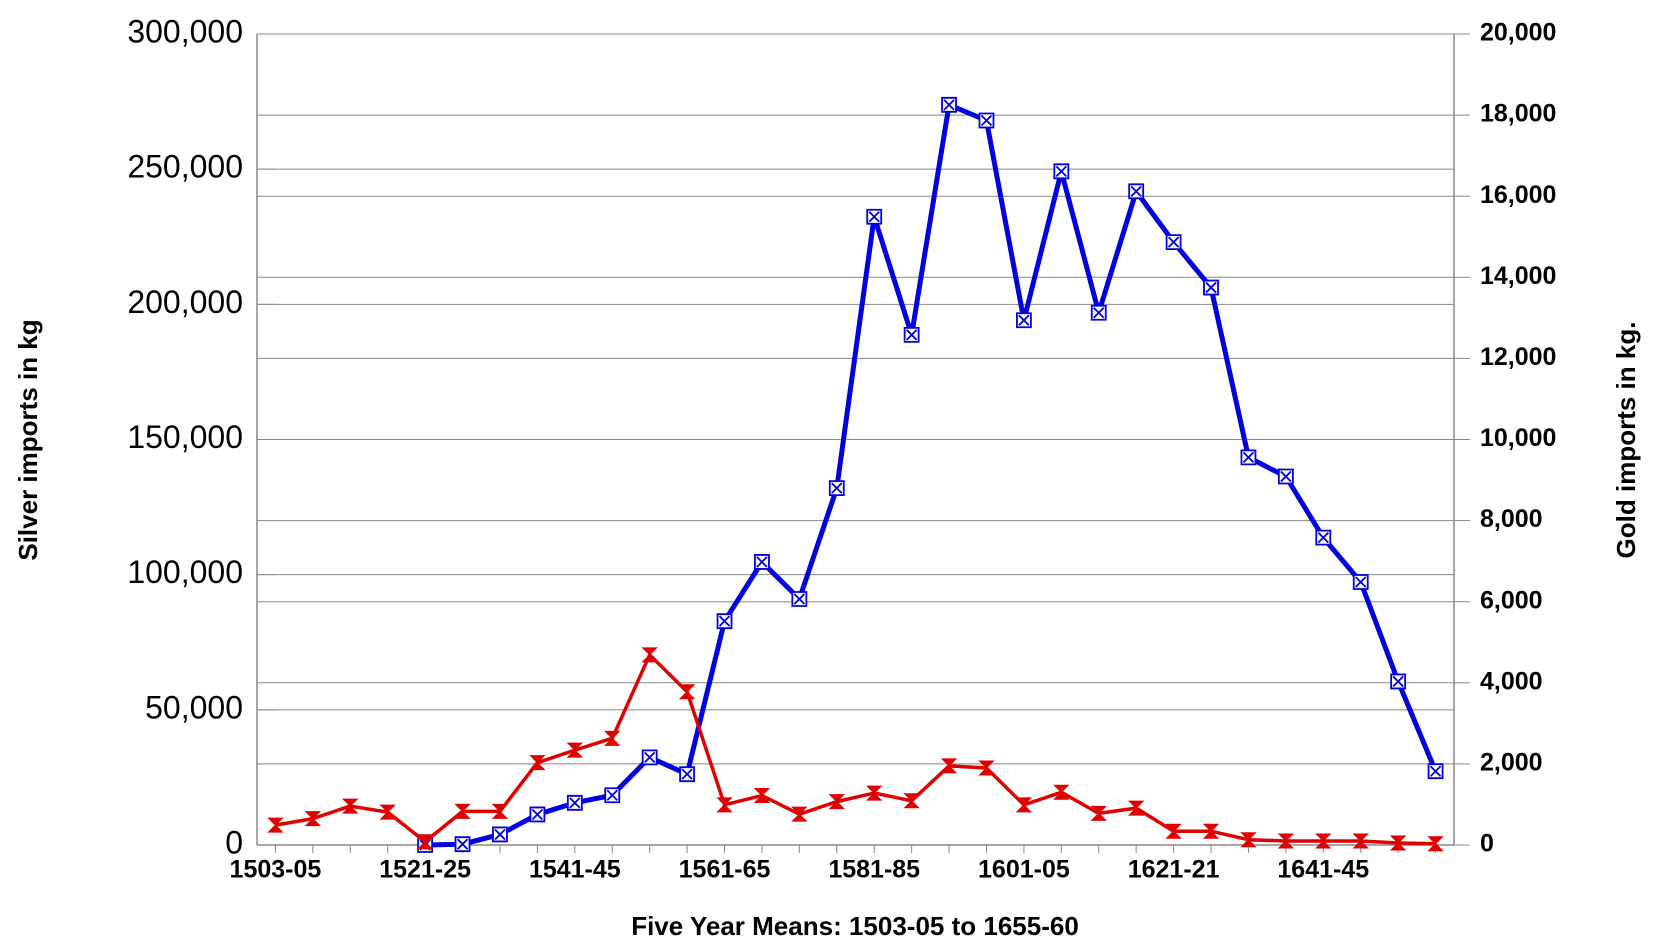 Image resolution: width=1655 pixels, height=946 pixels. I want to click on x-tick-label: 1503-05, so click(276, 870).